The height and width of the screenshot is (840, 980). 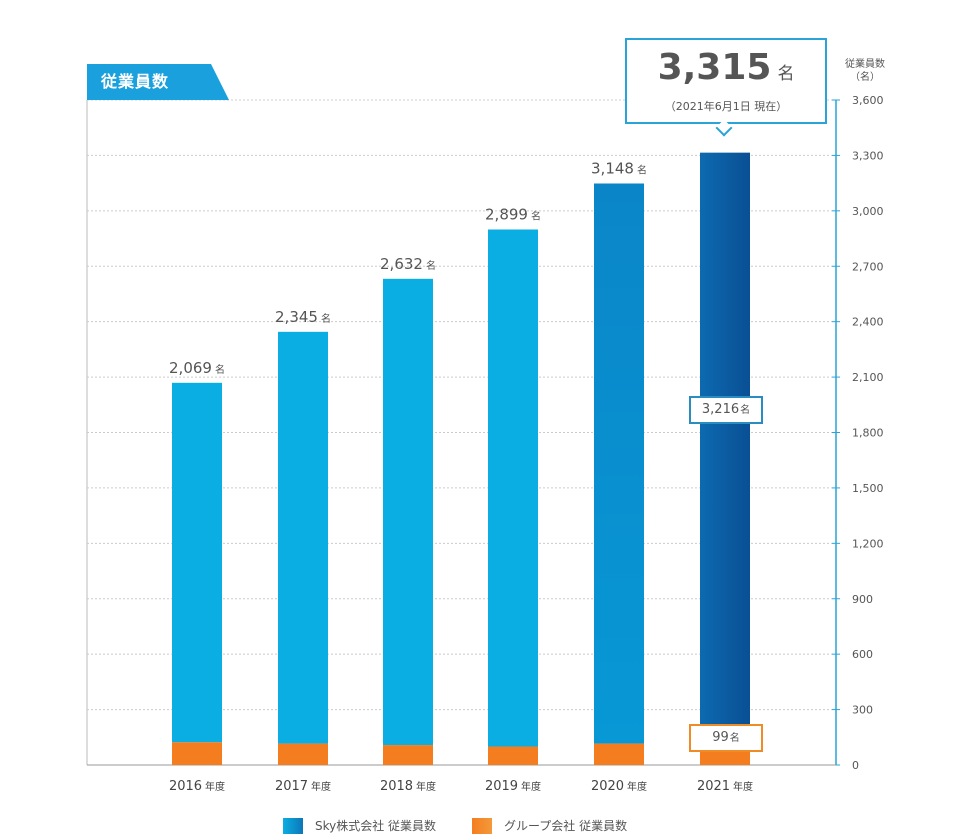 I want to click on y-axis-unit-label: 従業員数 （名）, so click(x=865, y=71).